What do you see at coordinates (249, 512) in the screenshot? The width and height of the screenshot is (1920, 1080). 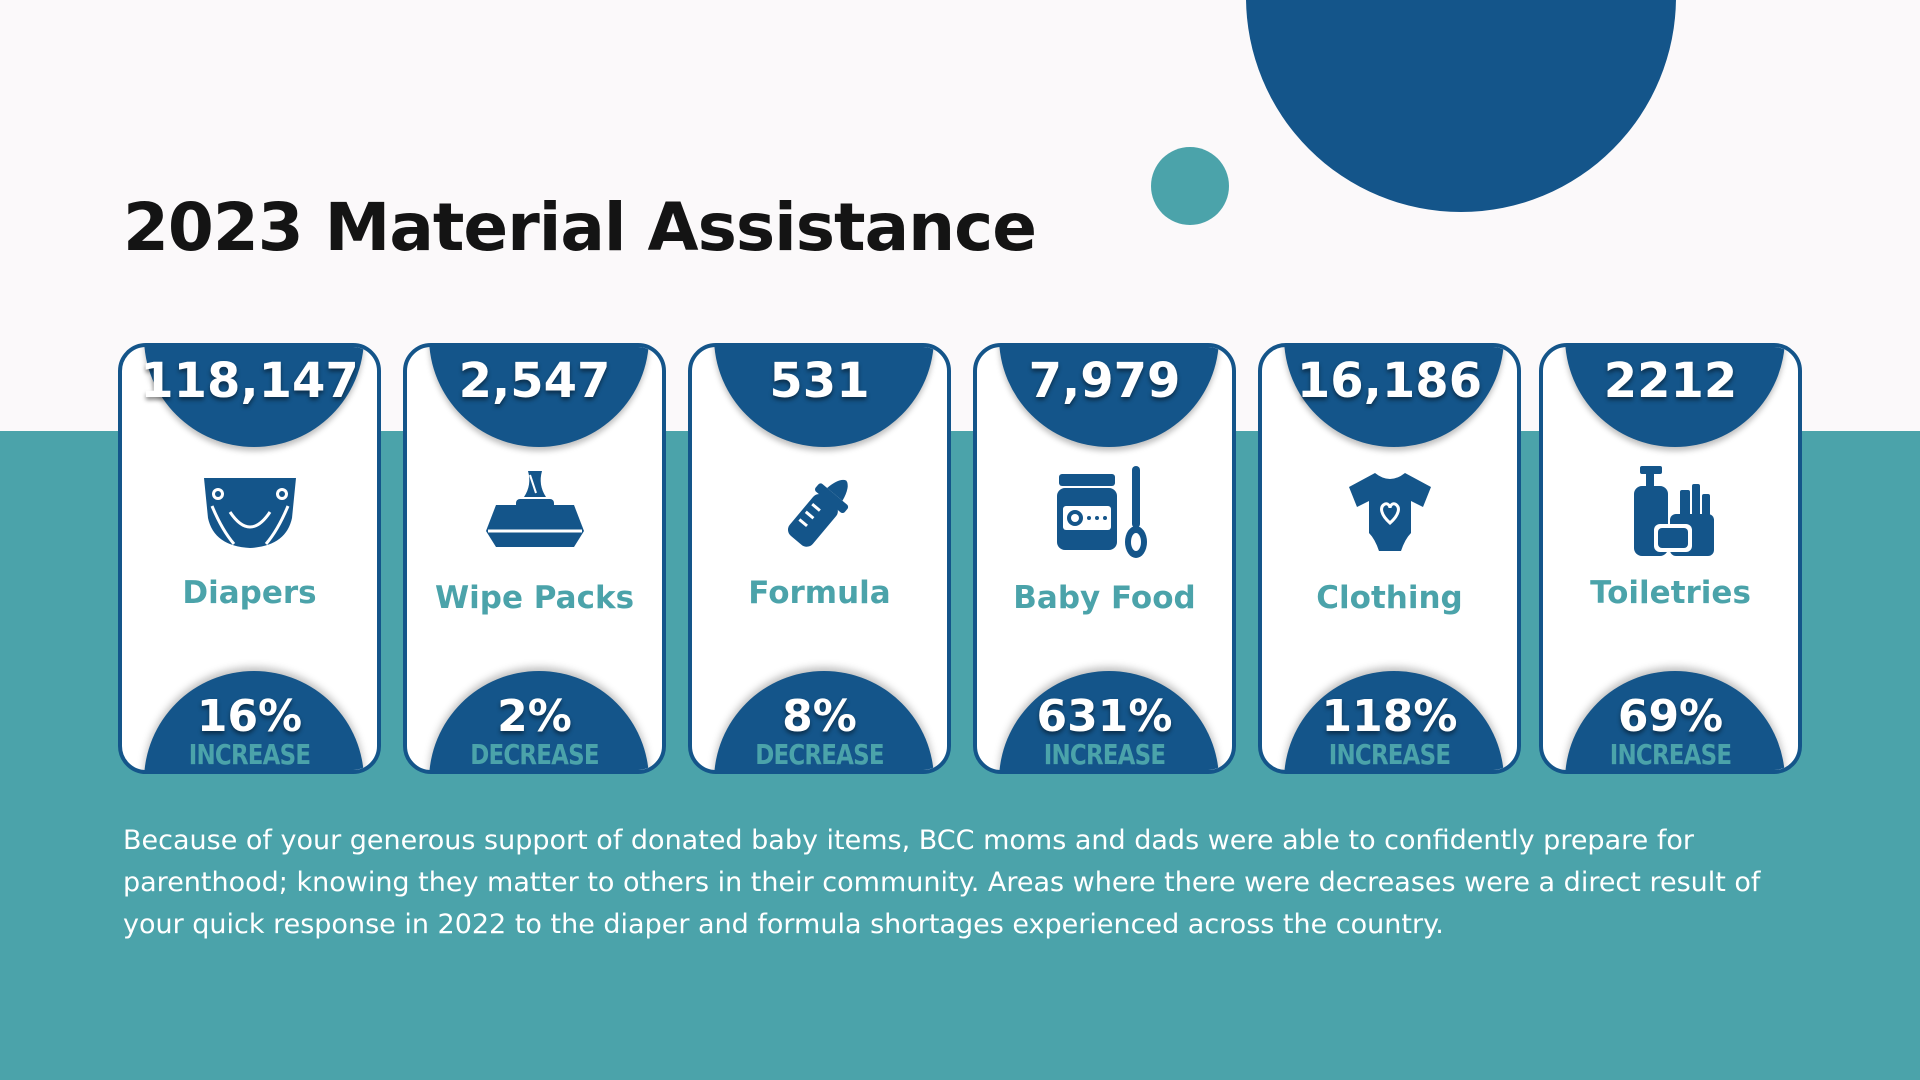 I see `diaper-icon` at bounding box center [249, 512].